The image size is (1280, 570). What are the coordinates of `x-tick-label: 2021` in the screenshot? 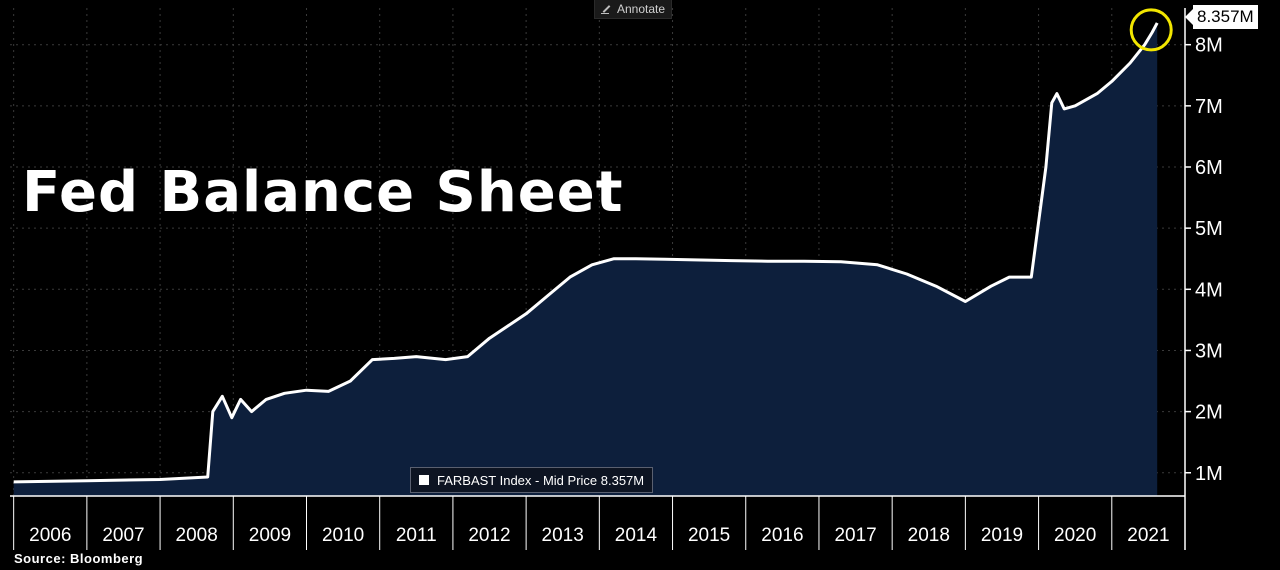 It's located at (1148, 535).